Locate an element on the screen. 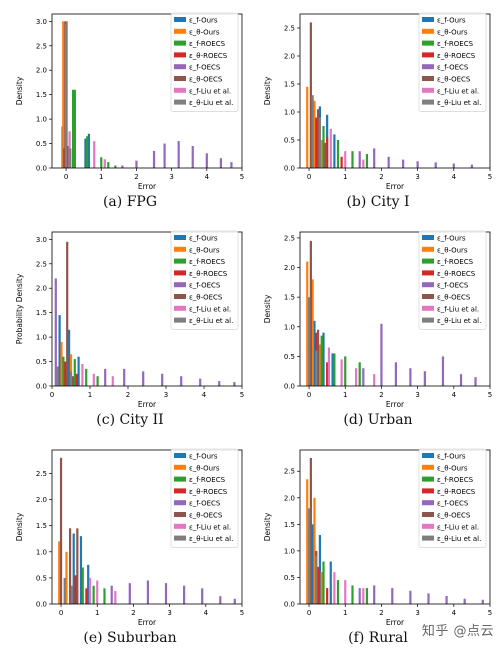 The image size is (504, 653). x-tick-label: 5 is located at coordinates (490, 177).